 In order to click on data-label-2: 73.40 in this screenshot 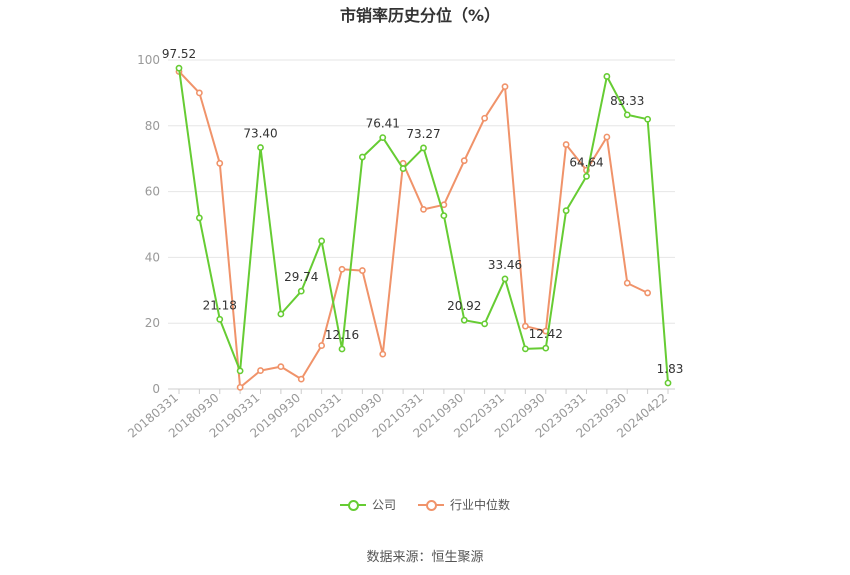, I will do `click(260, 134)`.